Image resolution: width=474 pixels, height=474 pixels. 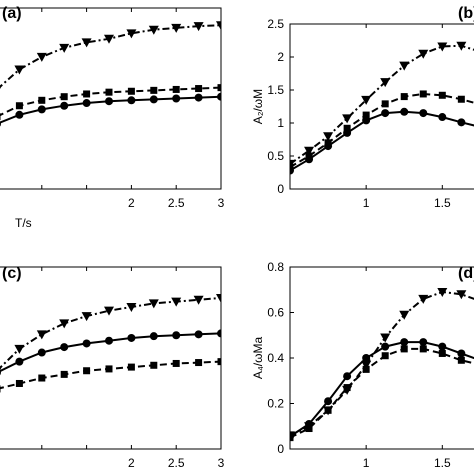 What do you see at coordinates (442, 463) in the screenshot?
I see `x-tick-label: 1.5` at bounding box center [442, 463].